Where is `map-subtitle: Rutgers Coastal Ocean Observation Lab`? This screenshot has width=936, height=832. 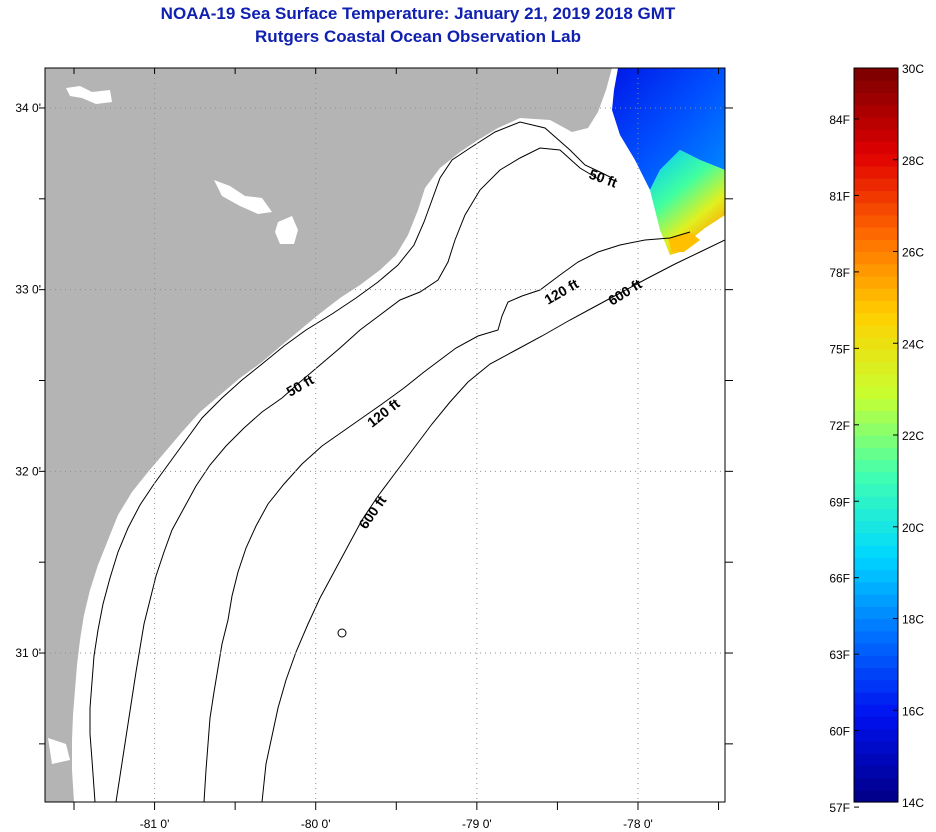 map-subtitle: Rutgers Coastal Ocean Observation Lab is located at coordinates (418, 36).